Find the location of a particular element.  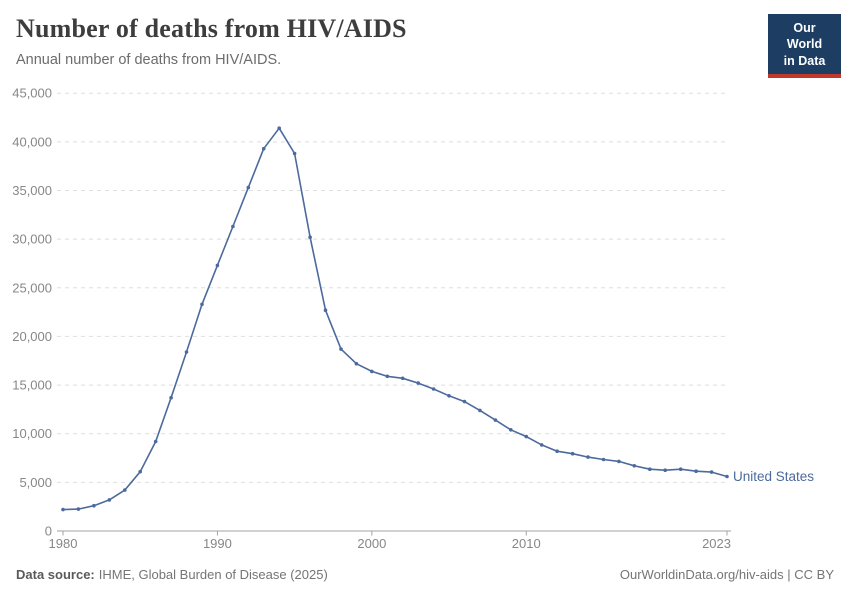

data-source-label: Data source: is located at coordinates (55, 574).